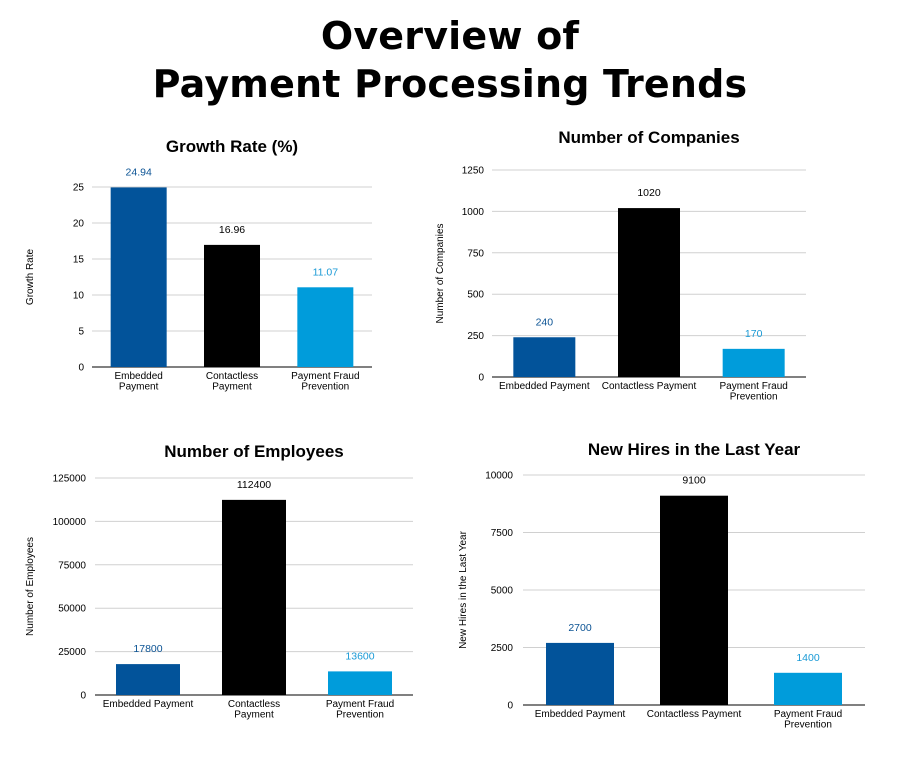 This screenshot has width=900, height=759. What do you see at coordinates (72, 609) in the screenshot?
I see `y-tick-label: 50000` at bounding box center [72, 609].